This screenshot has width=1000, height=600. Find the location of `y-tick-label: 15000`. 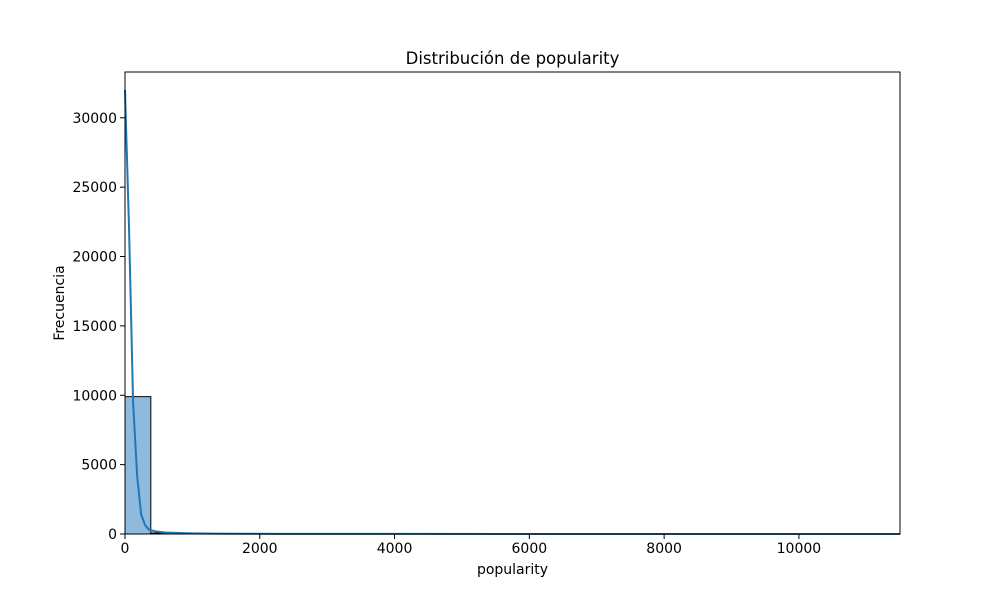

y-tick-label: 15000 is located at coordinates (94, 327).